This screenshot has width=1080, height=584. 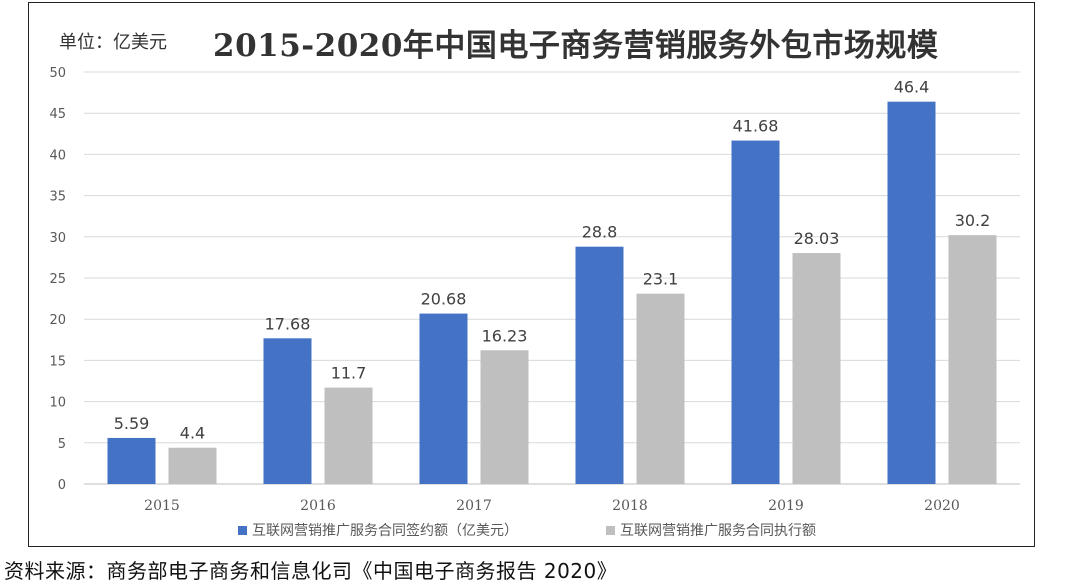 What do you see at coordinates (973, 220) in the screenshot?
I see `data-label: 30.2` at bounding box center [973, 220].